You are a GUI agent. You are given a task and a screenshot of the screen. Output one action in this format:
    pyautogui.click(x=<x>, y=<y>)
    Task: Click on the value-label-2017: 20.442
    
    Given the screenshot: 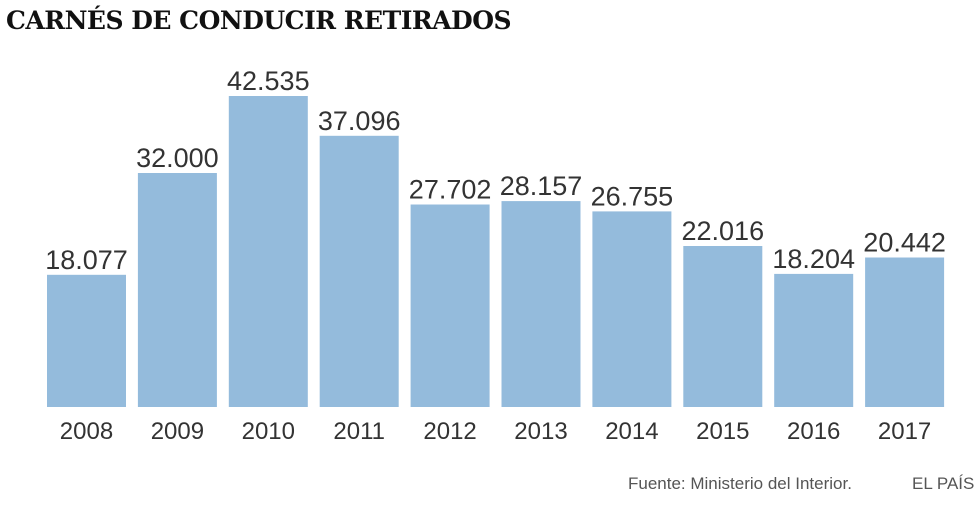 What is the action you would take?
    pyautogui.click(x=904, y=243)
    